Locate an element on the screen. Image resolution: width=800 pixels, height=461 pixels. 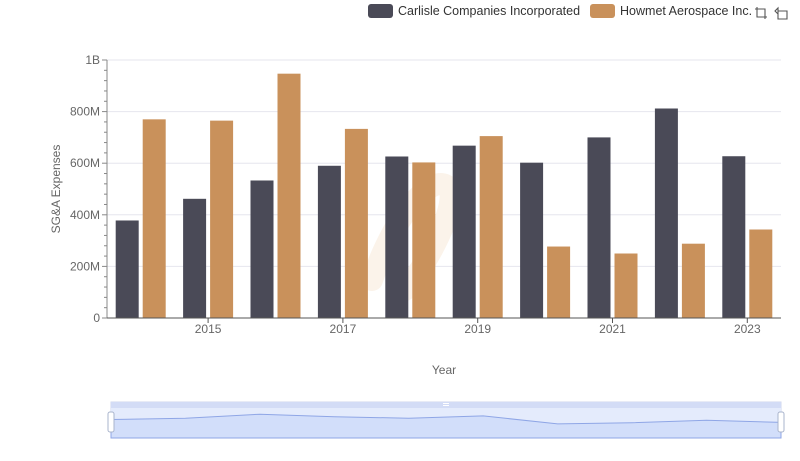
y-axis-label: SG&A Expenses is located at coordinates (56, 189).